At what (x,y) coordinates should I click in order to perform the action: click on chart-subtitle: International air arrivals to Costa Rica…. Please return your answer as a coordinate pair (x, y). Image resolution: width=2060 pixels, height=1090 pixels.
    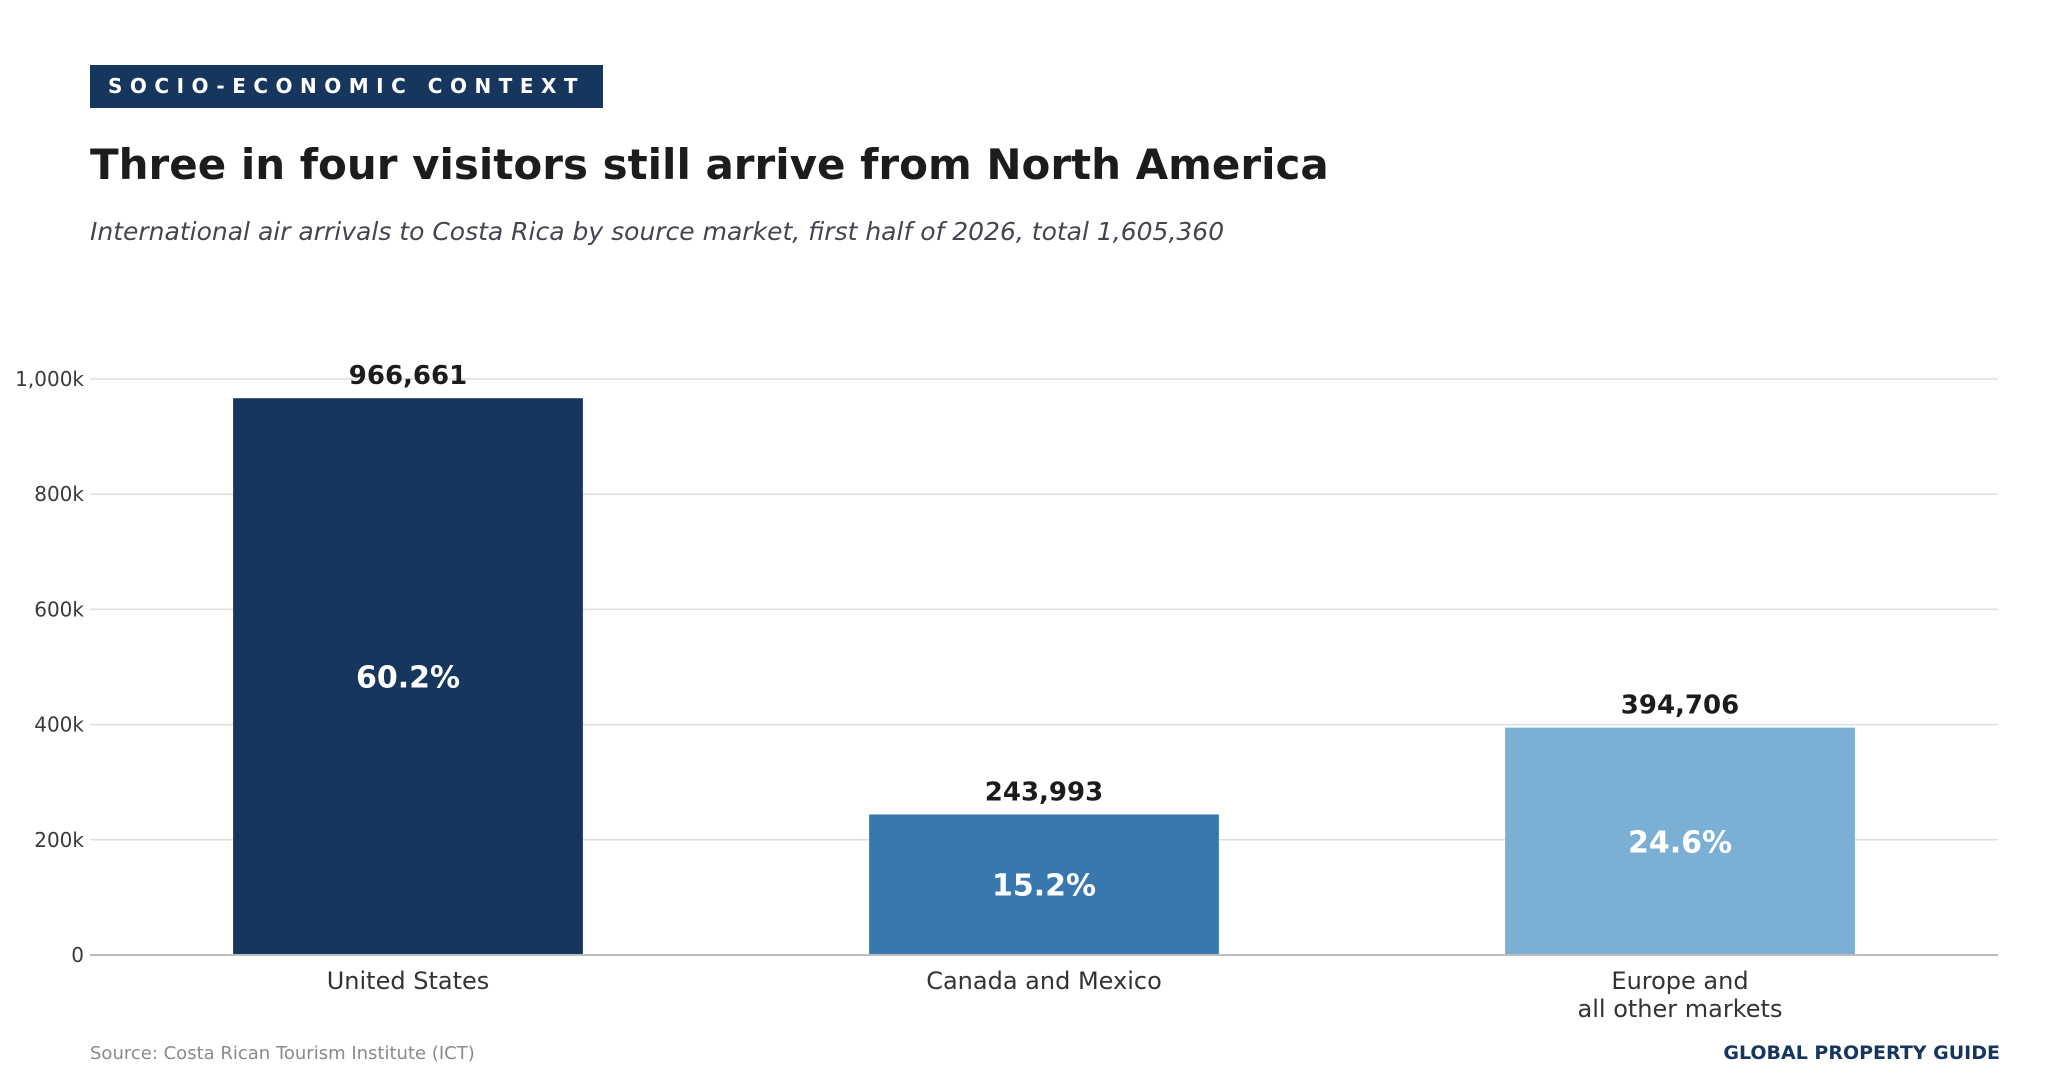
    Looking at the image, I should click on (657, 231).